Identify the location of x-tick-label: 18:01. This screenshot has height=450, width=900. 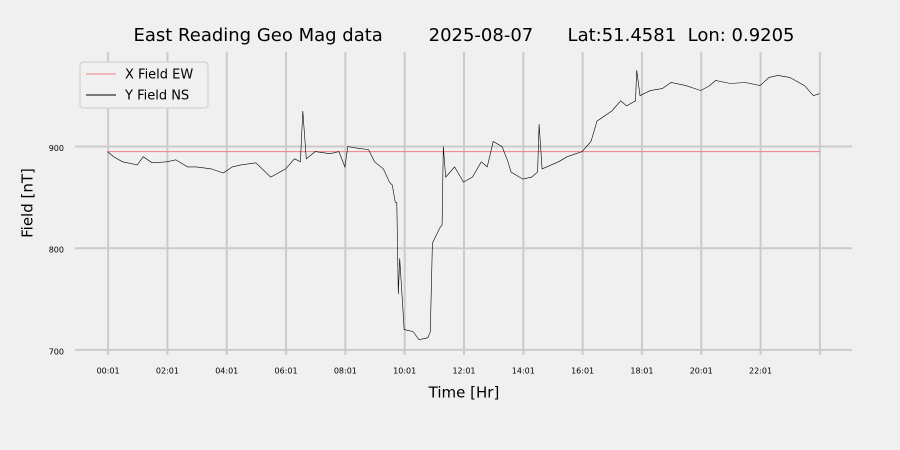
(641, 371).